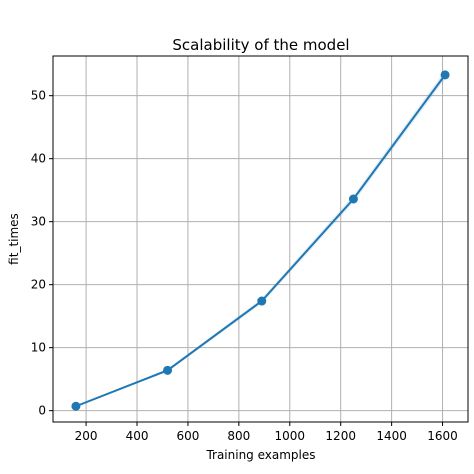  Describe the element at coordinates (290, 436) in the screenshot. I see `x-tick-label: 1000` at that location.